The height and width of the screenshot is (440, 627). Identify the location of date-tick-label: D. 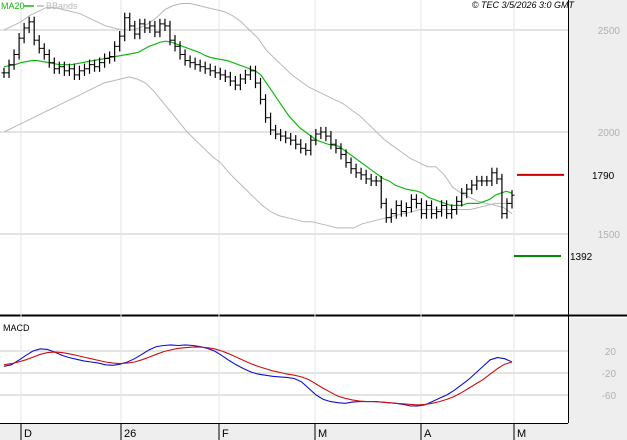
(28, 434).